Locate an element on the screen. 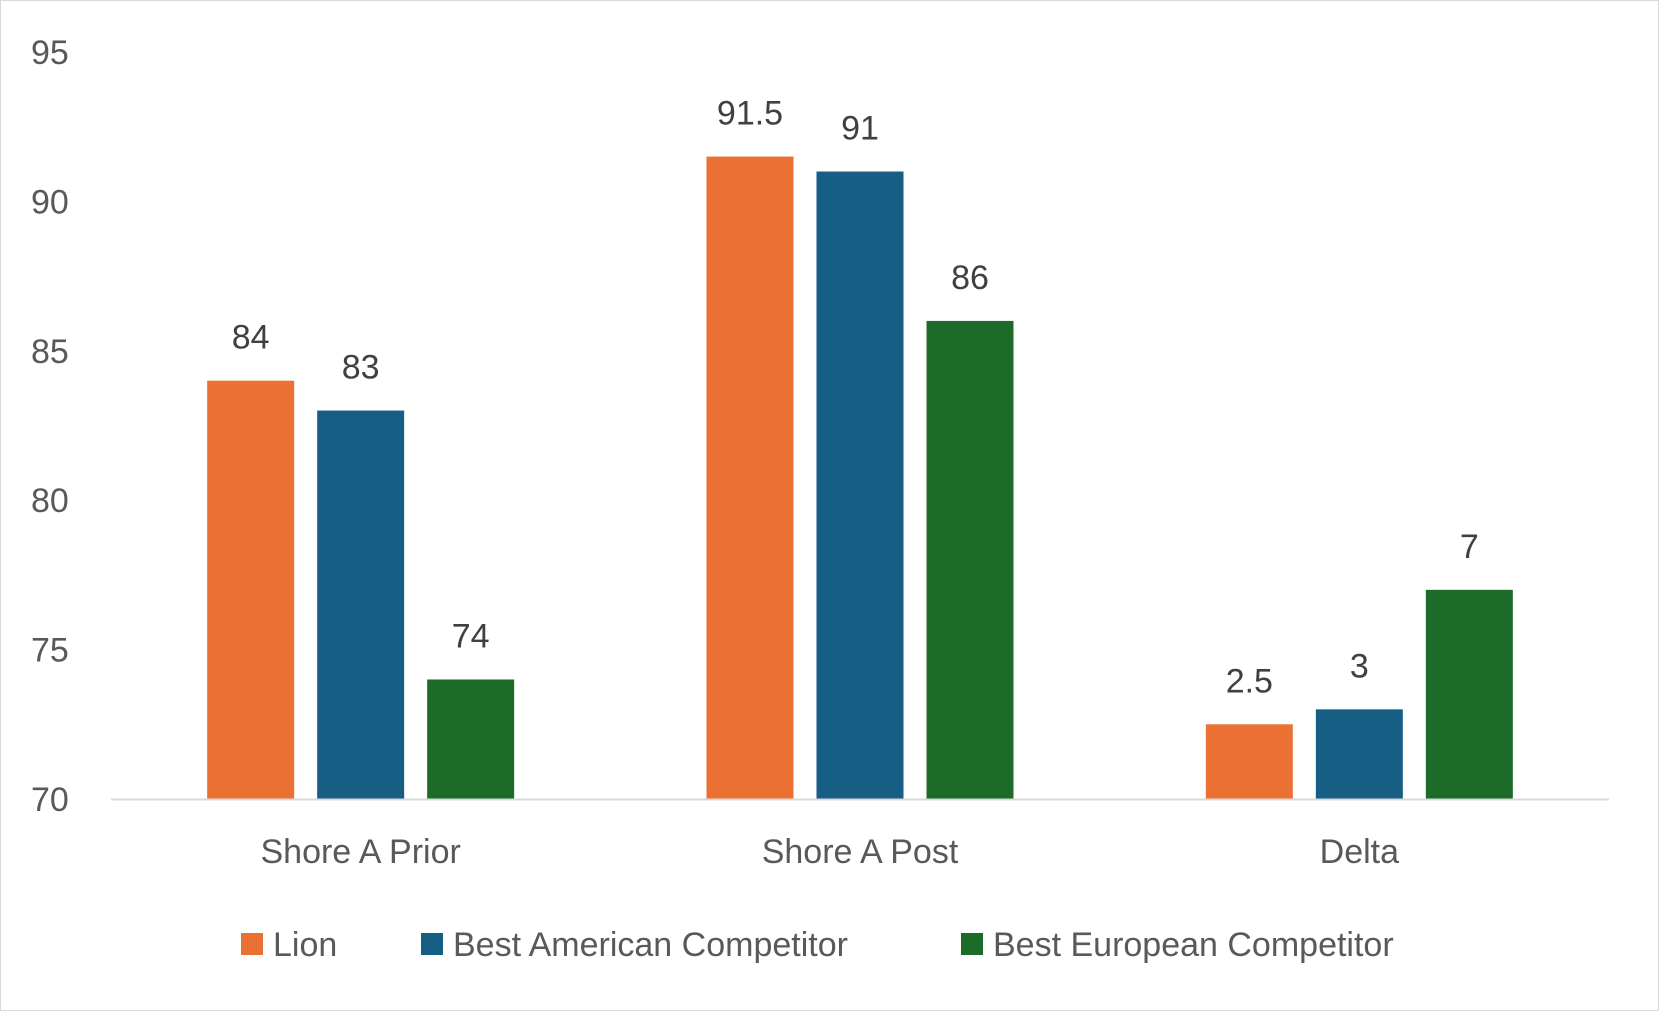 The image size is (1659, 1012). data-label: 83 is located at coordinates (361, 368).